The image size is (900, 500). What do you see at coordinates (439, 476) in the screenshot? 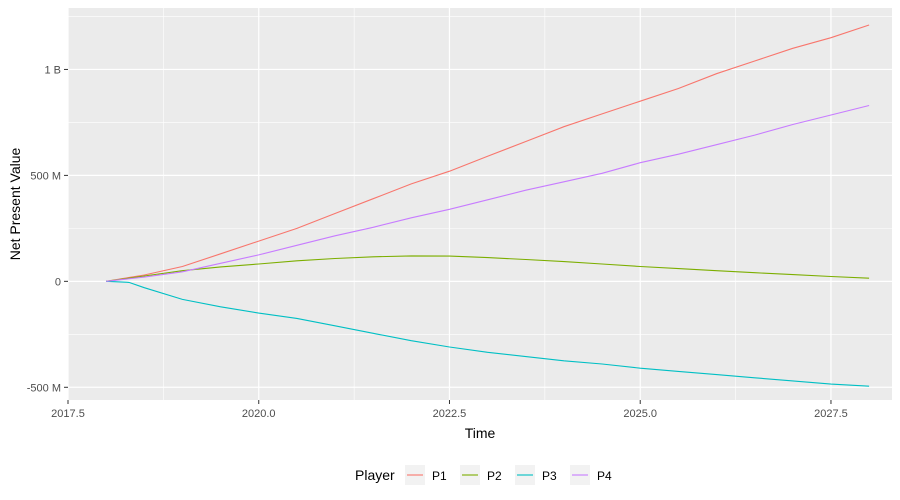
I see `legend-label-p1: P1` at bounding box center [439, 476].